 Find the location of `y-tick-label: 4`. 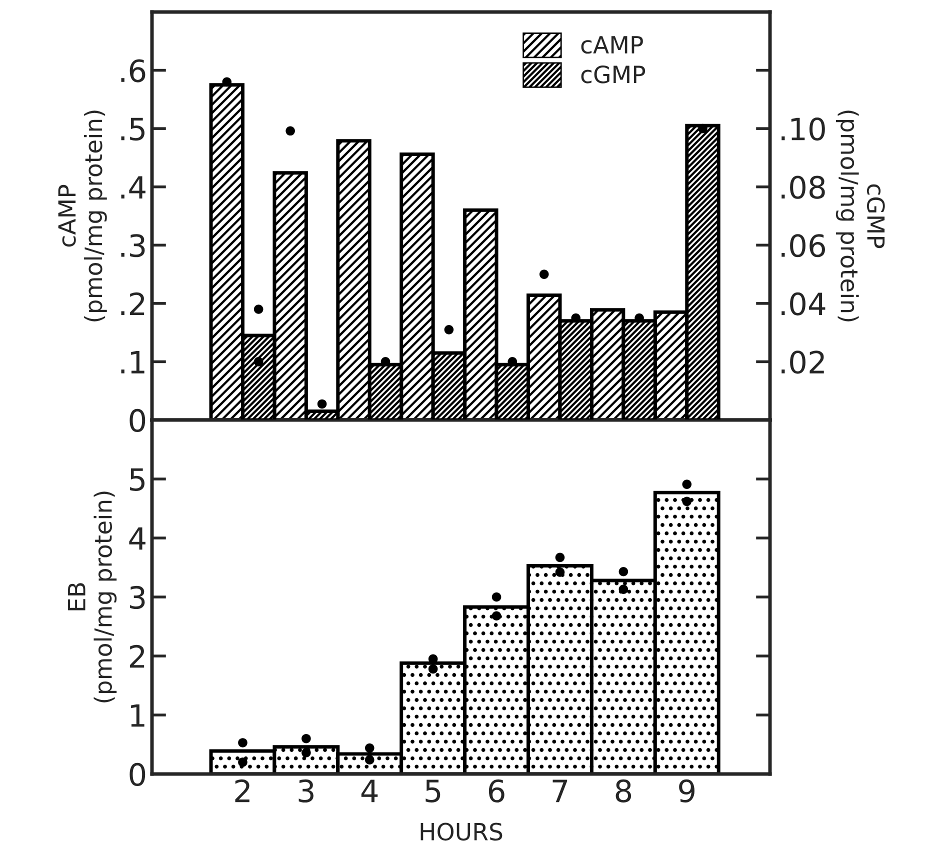

y-tick-label: 4 is located at coordinates (137, 538).